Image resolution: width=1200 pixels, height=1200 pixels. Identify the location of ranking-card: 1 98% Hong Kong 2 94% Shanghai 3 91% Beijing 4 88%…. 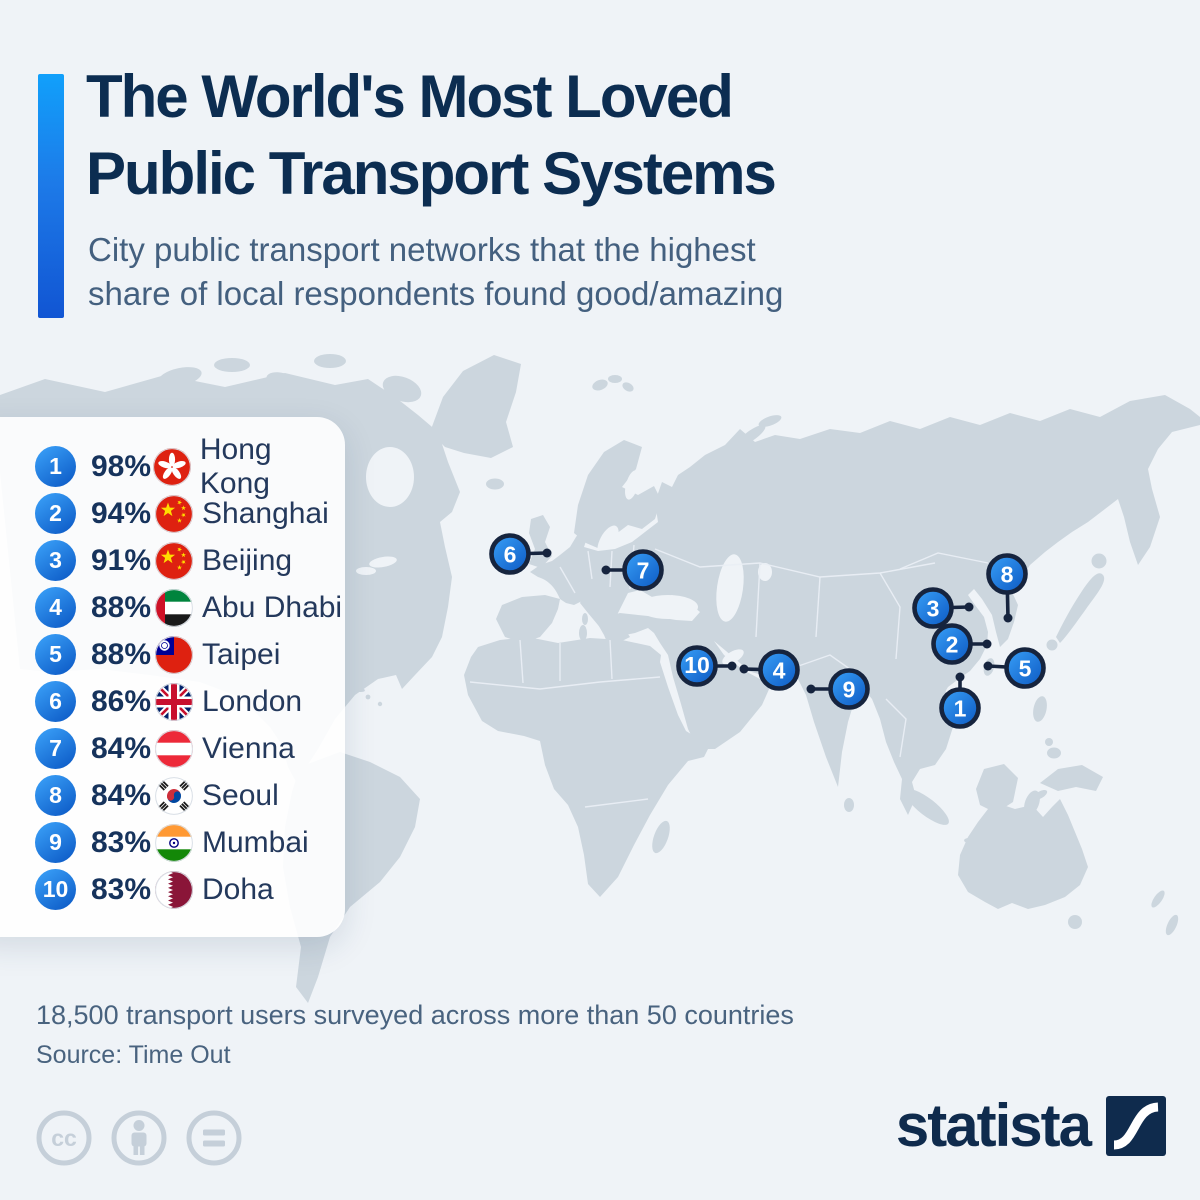
(172, 677).